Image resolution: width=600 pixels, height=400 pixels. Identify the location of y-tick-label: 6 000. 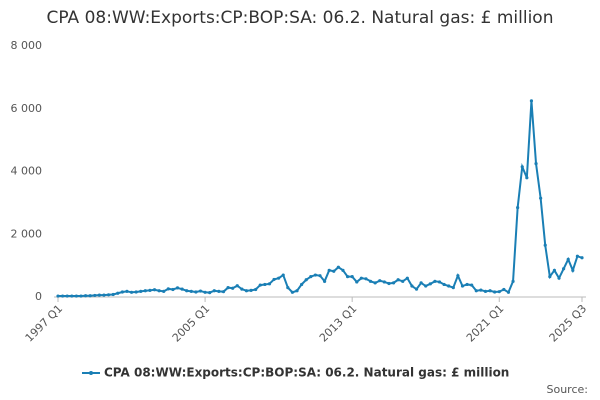
(27, 108).